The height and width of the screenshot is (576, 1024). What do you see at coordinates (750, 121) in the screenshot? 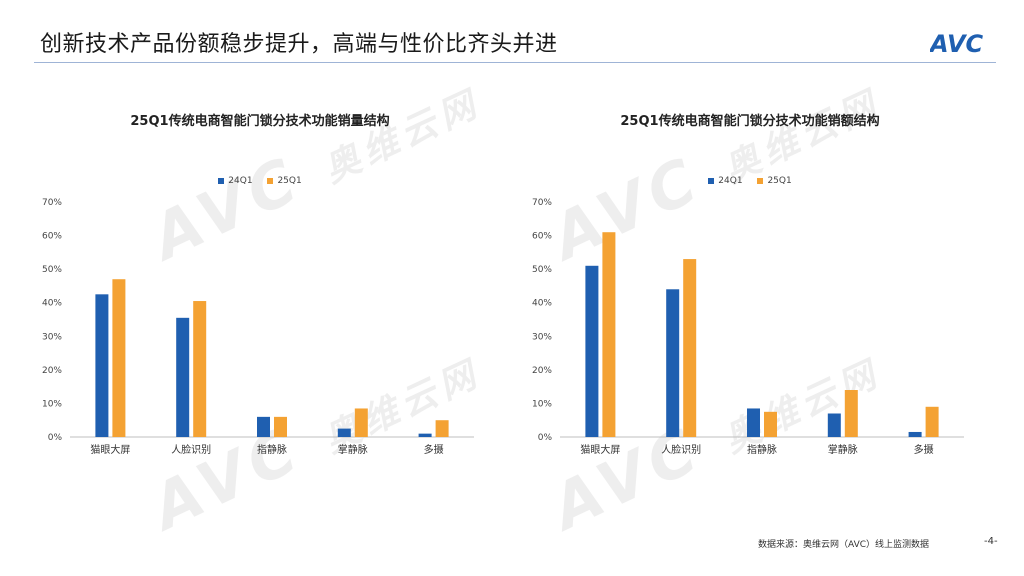
I see `chart-title: 25Q1传统电商智能门锁分技术功能销额结构` at bounding box center [750, 121].